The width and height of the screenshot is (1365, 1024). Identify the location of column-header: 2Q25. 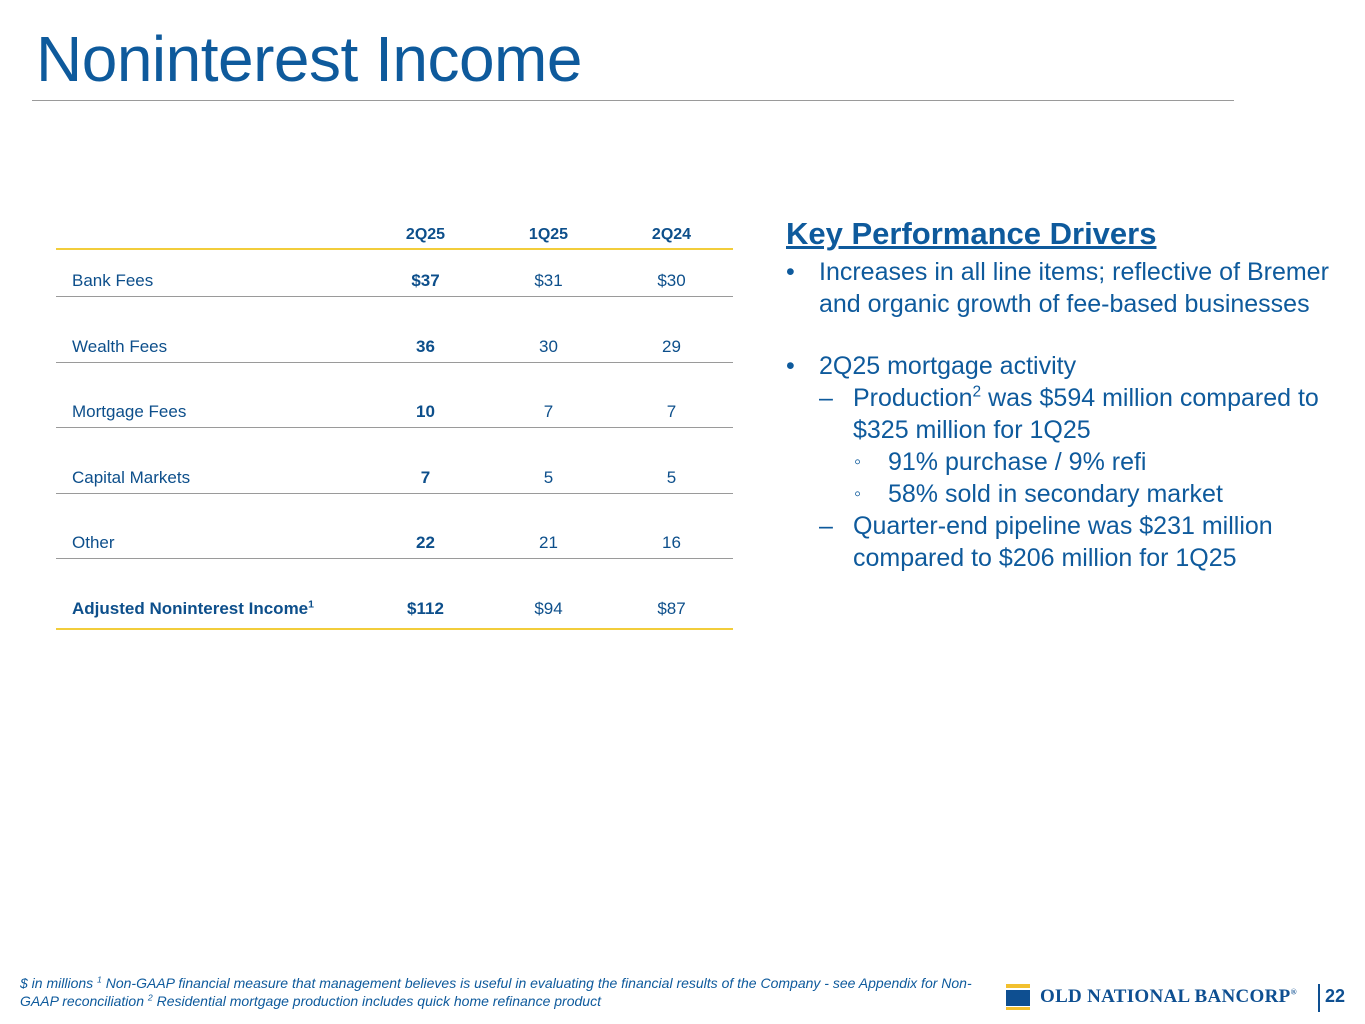
(425, 234).